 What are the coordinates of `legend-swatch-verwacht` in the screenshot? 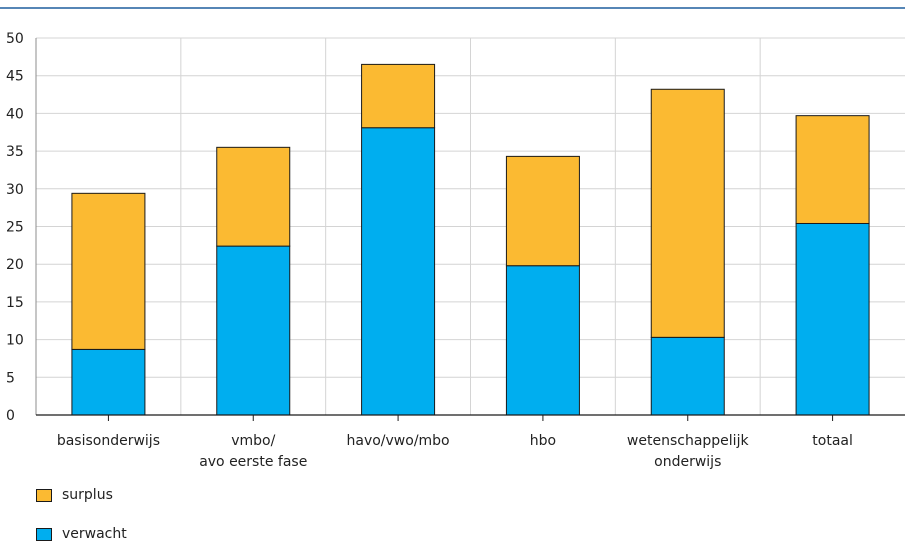 It's located at (44, 534).